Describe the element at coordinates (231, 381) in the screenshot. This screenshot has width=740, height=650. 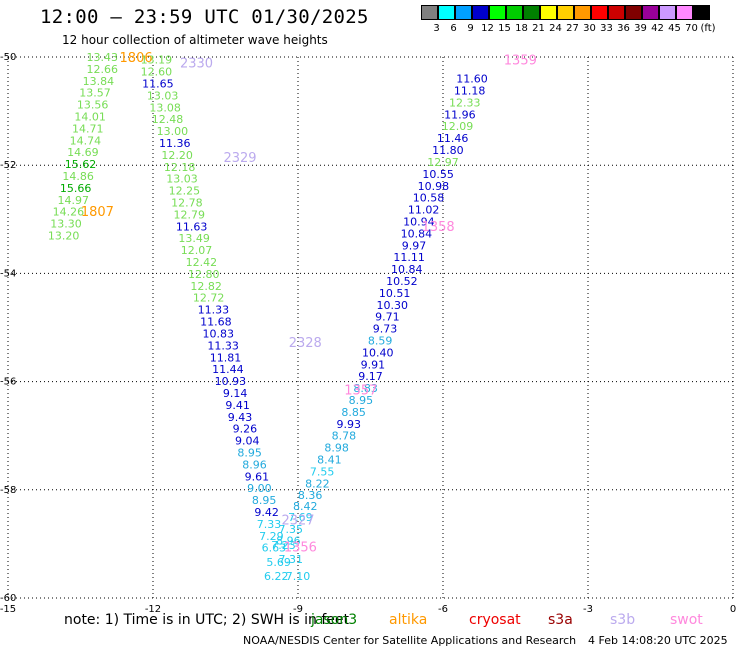
I see `wave-height-value: 10.93` at that location.